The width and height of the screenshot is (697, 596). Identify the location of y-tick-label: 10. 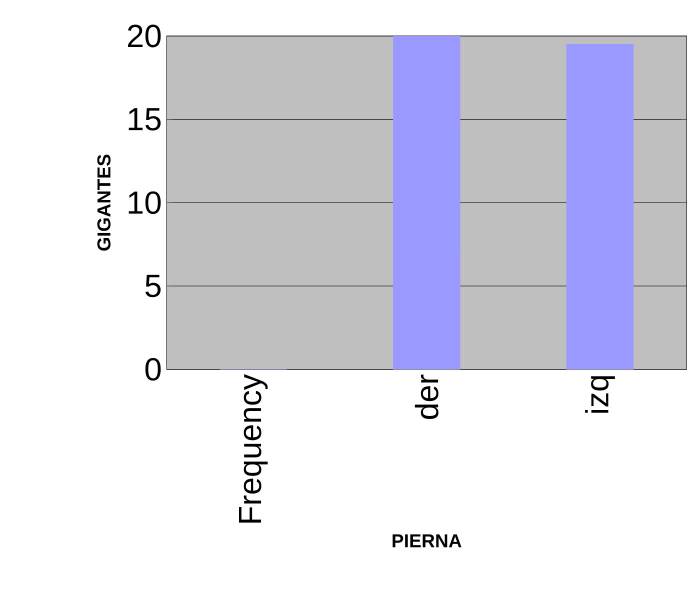
(144, 202).